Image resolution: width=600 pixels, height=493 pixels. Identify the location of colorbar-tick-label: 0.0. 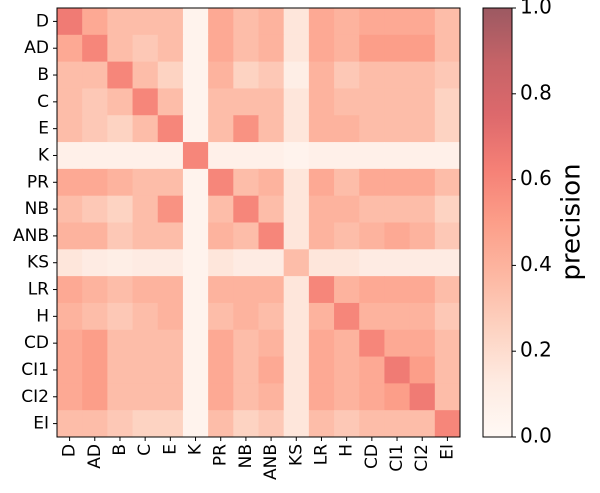
(536, 436).